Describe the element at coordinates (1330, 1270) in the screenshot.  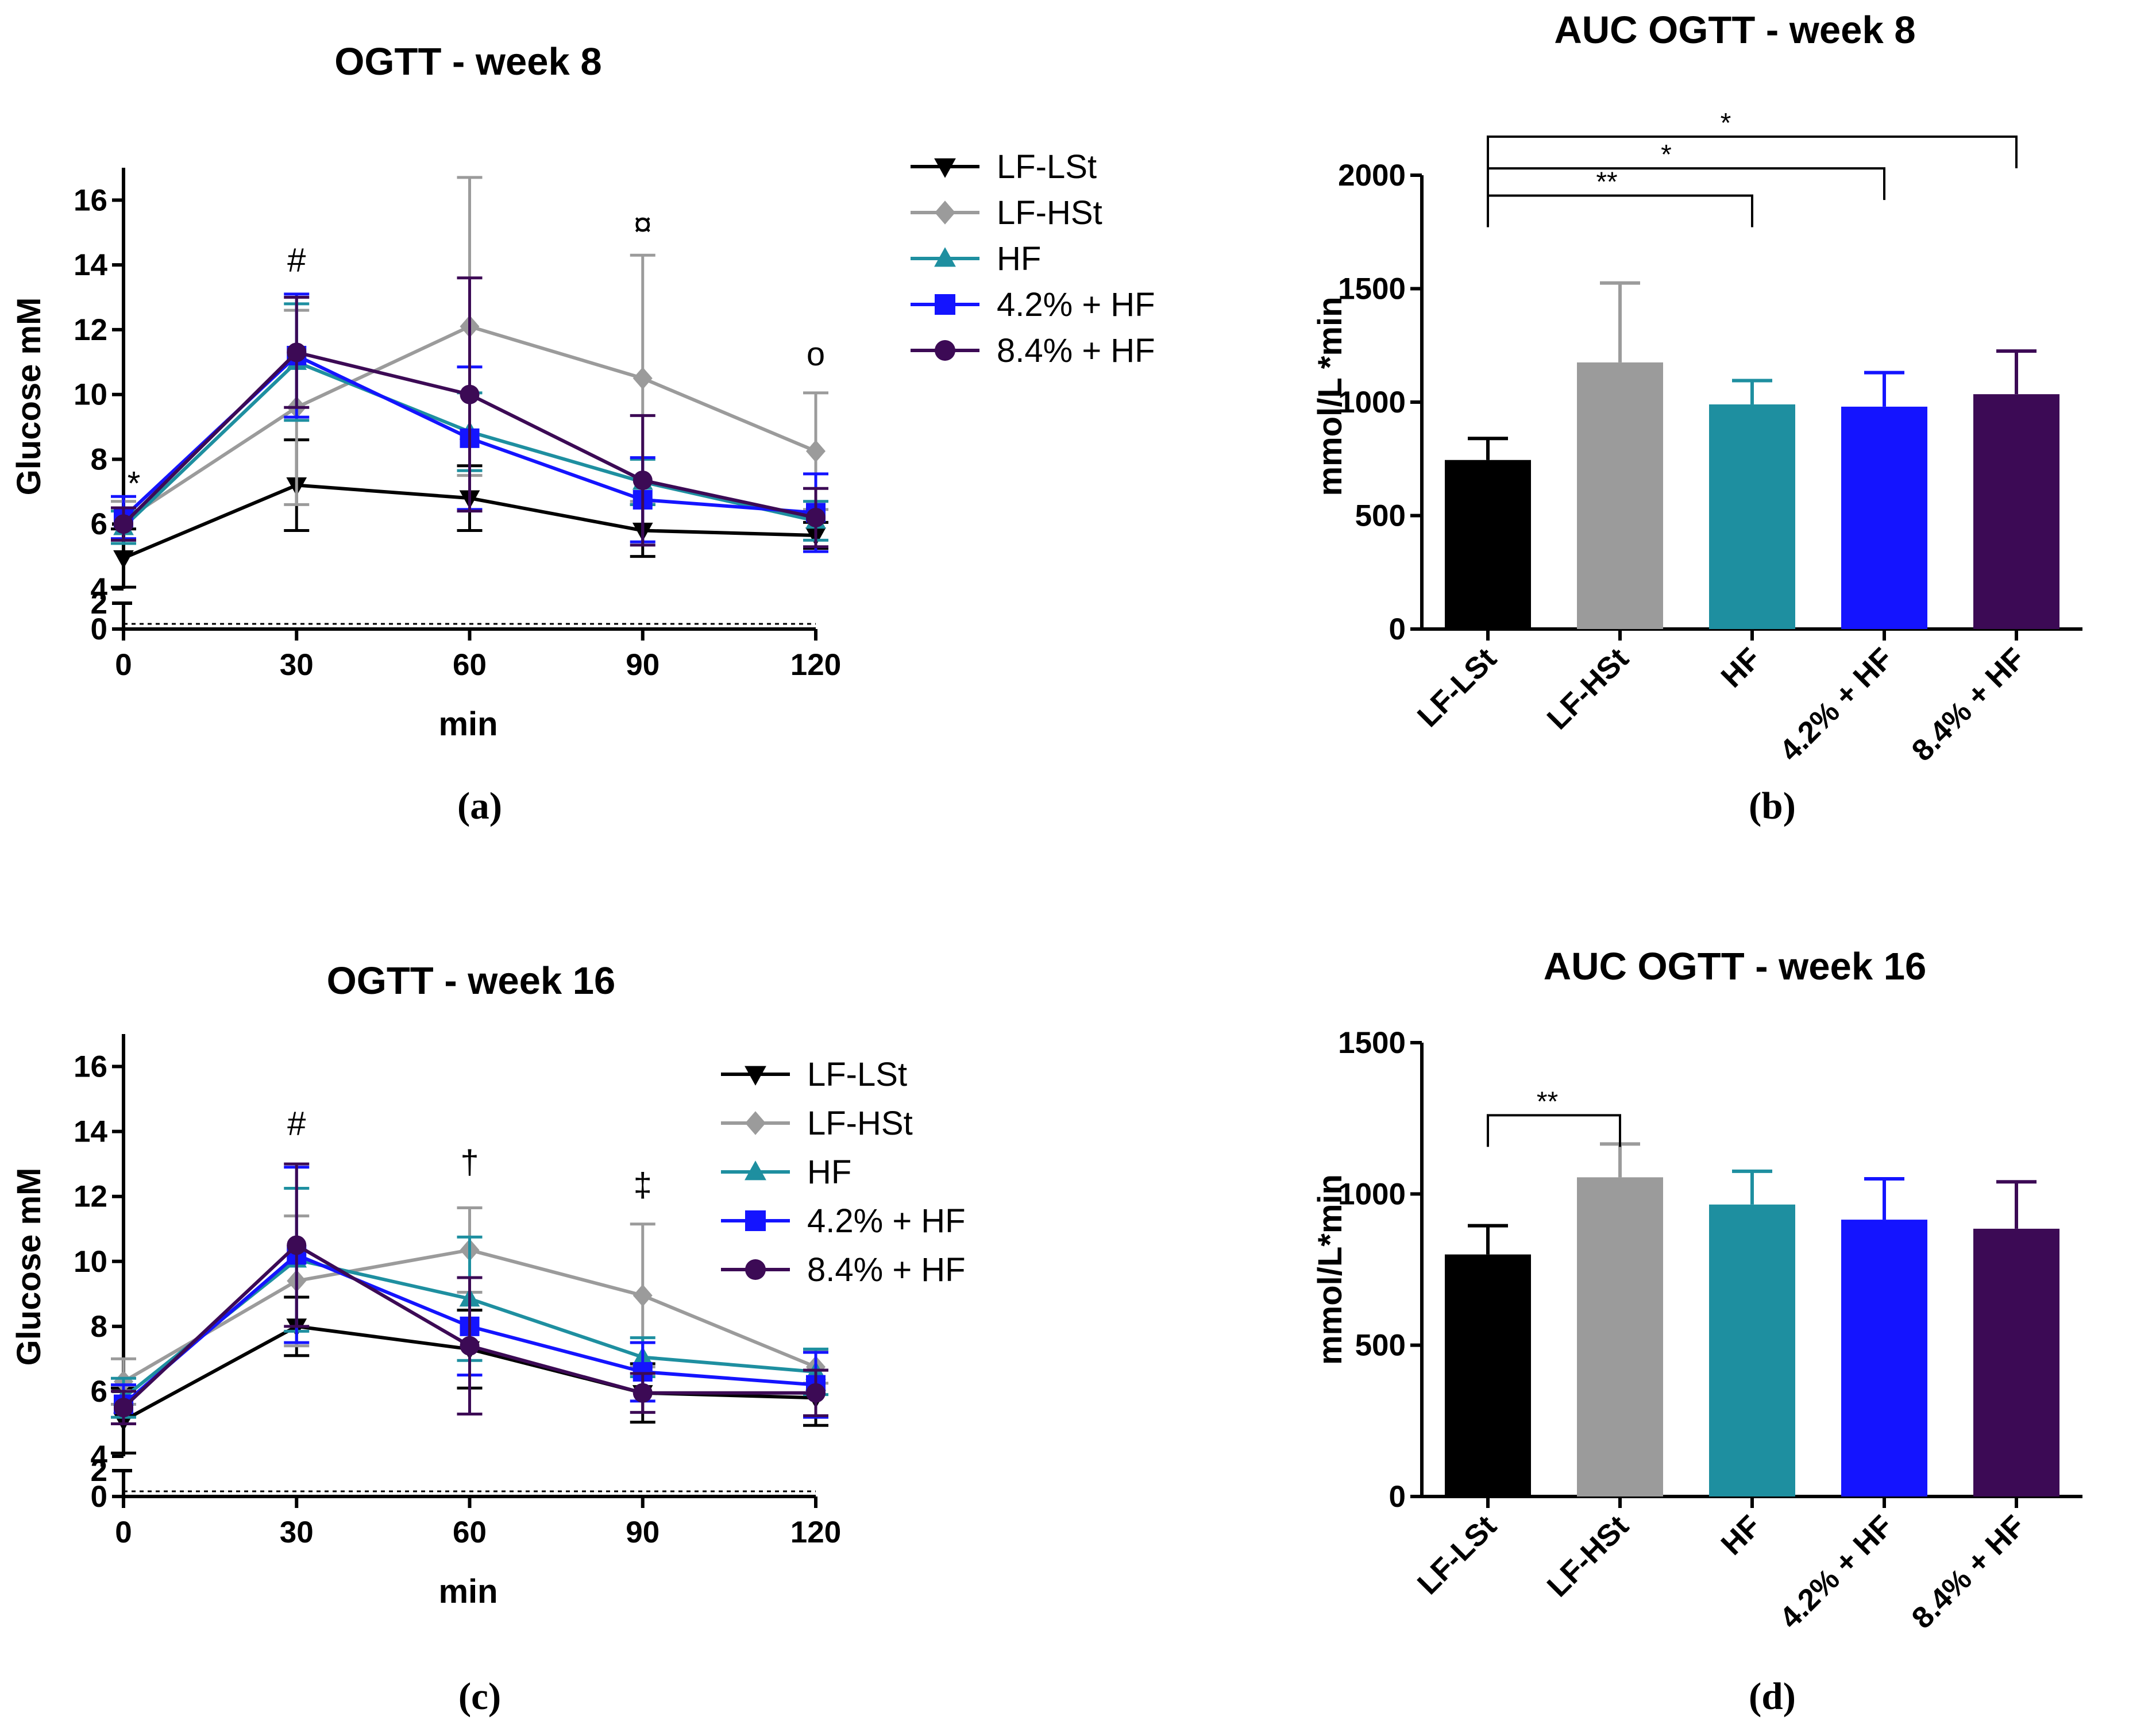
I see `y-axis-label: mmol/L*min` at that location.